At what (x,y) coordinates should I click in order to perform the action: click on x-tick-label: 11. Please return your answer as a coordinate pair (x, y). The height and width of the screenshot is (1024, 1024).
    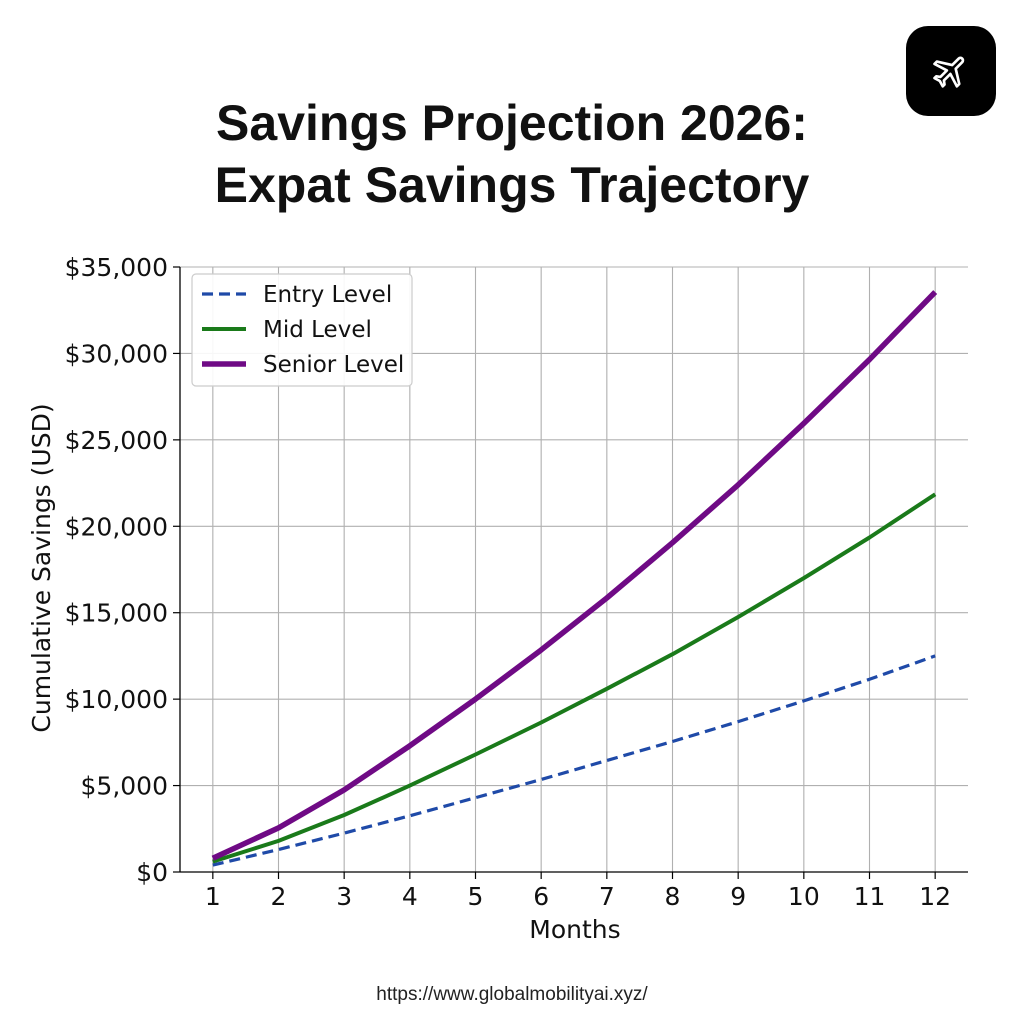
    Looking at the image, I should click on (870, 896).